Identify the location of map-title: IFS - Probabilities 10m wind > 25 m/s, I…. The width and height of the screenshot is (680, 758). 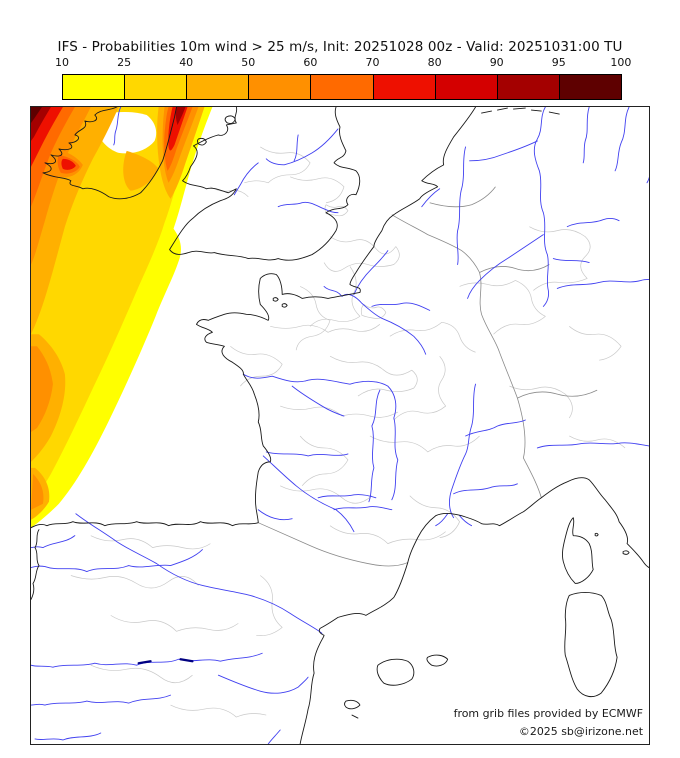
(340, 47).